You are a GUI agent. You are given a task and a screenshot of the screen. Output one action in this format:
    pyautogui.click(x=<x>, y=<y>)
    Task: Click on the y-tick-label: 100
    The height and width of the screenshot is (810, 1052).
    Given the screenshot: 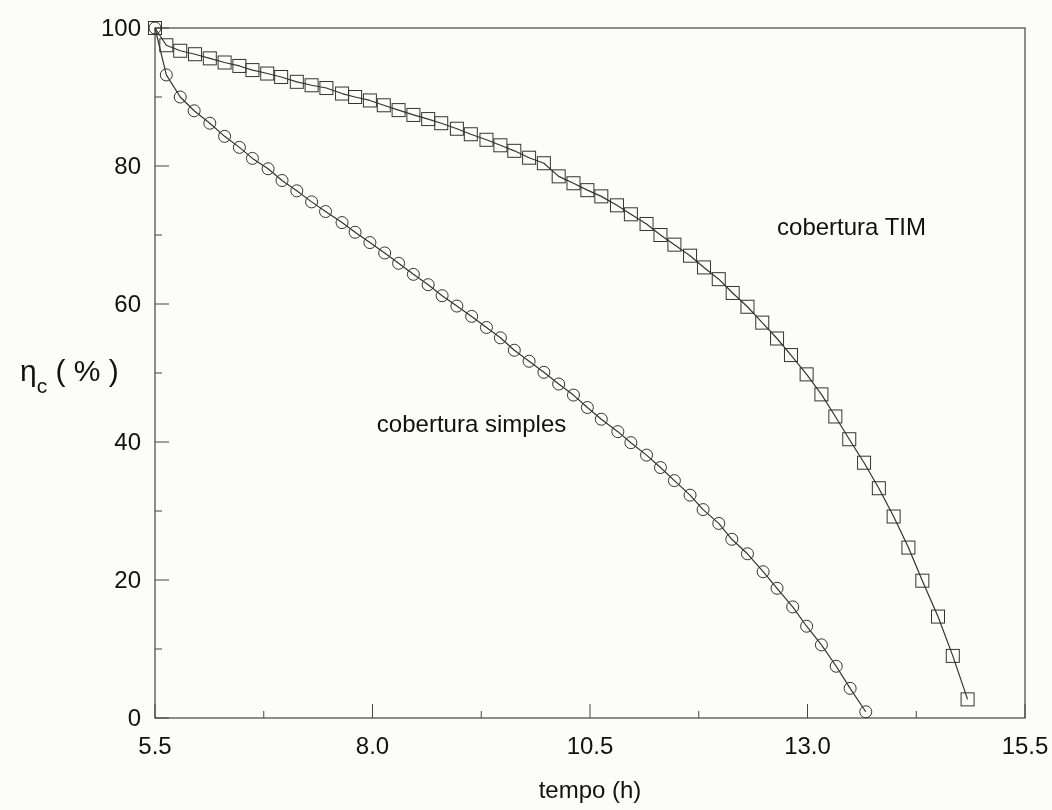 What is the action you would take?
    pyautogui.click(x=120, y=27)
    